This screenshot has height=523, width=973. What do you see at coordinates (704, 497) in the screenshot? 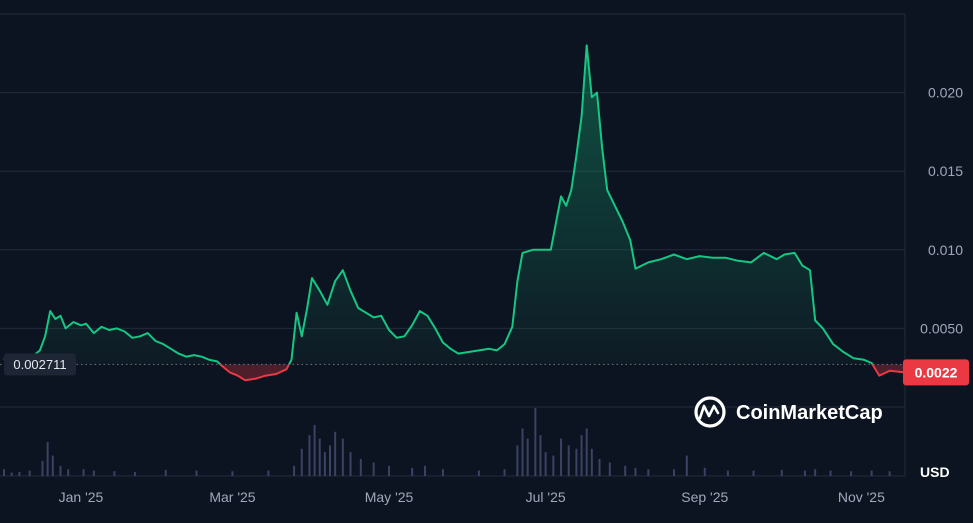
I see `x-tick-label: Sep '25` at bounding box center [704, 497].